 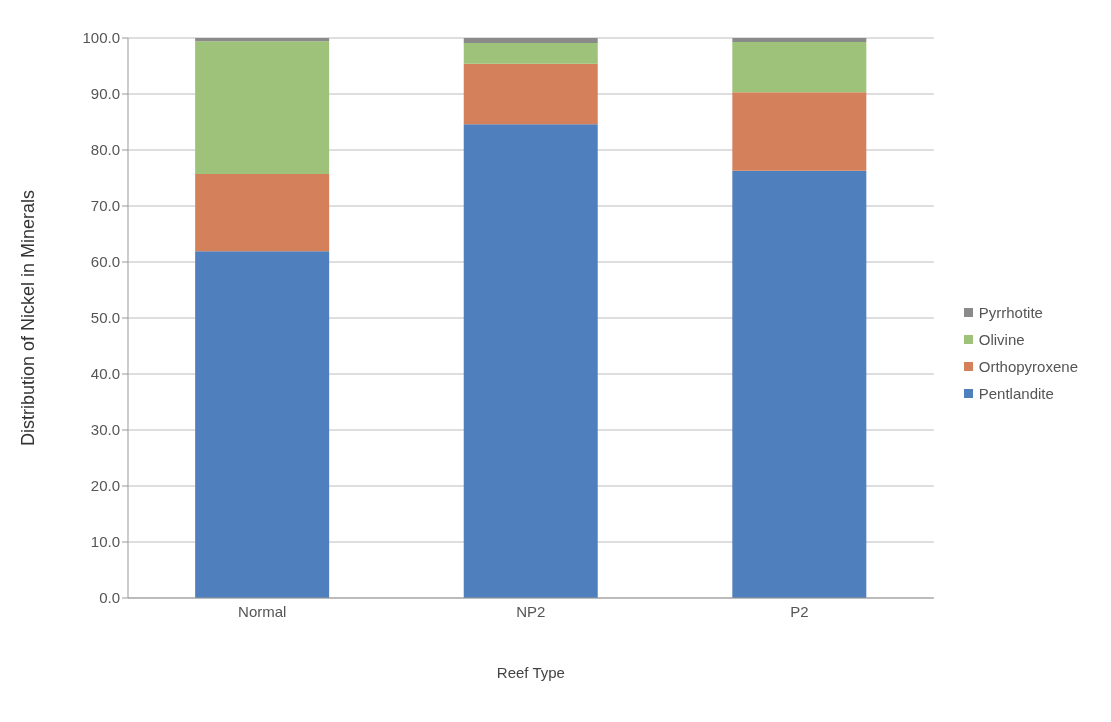 I want to click on y-tick-label: 10.0, so click(x=105, y=542).